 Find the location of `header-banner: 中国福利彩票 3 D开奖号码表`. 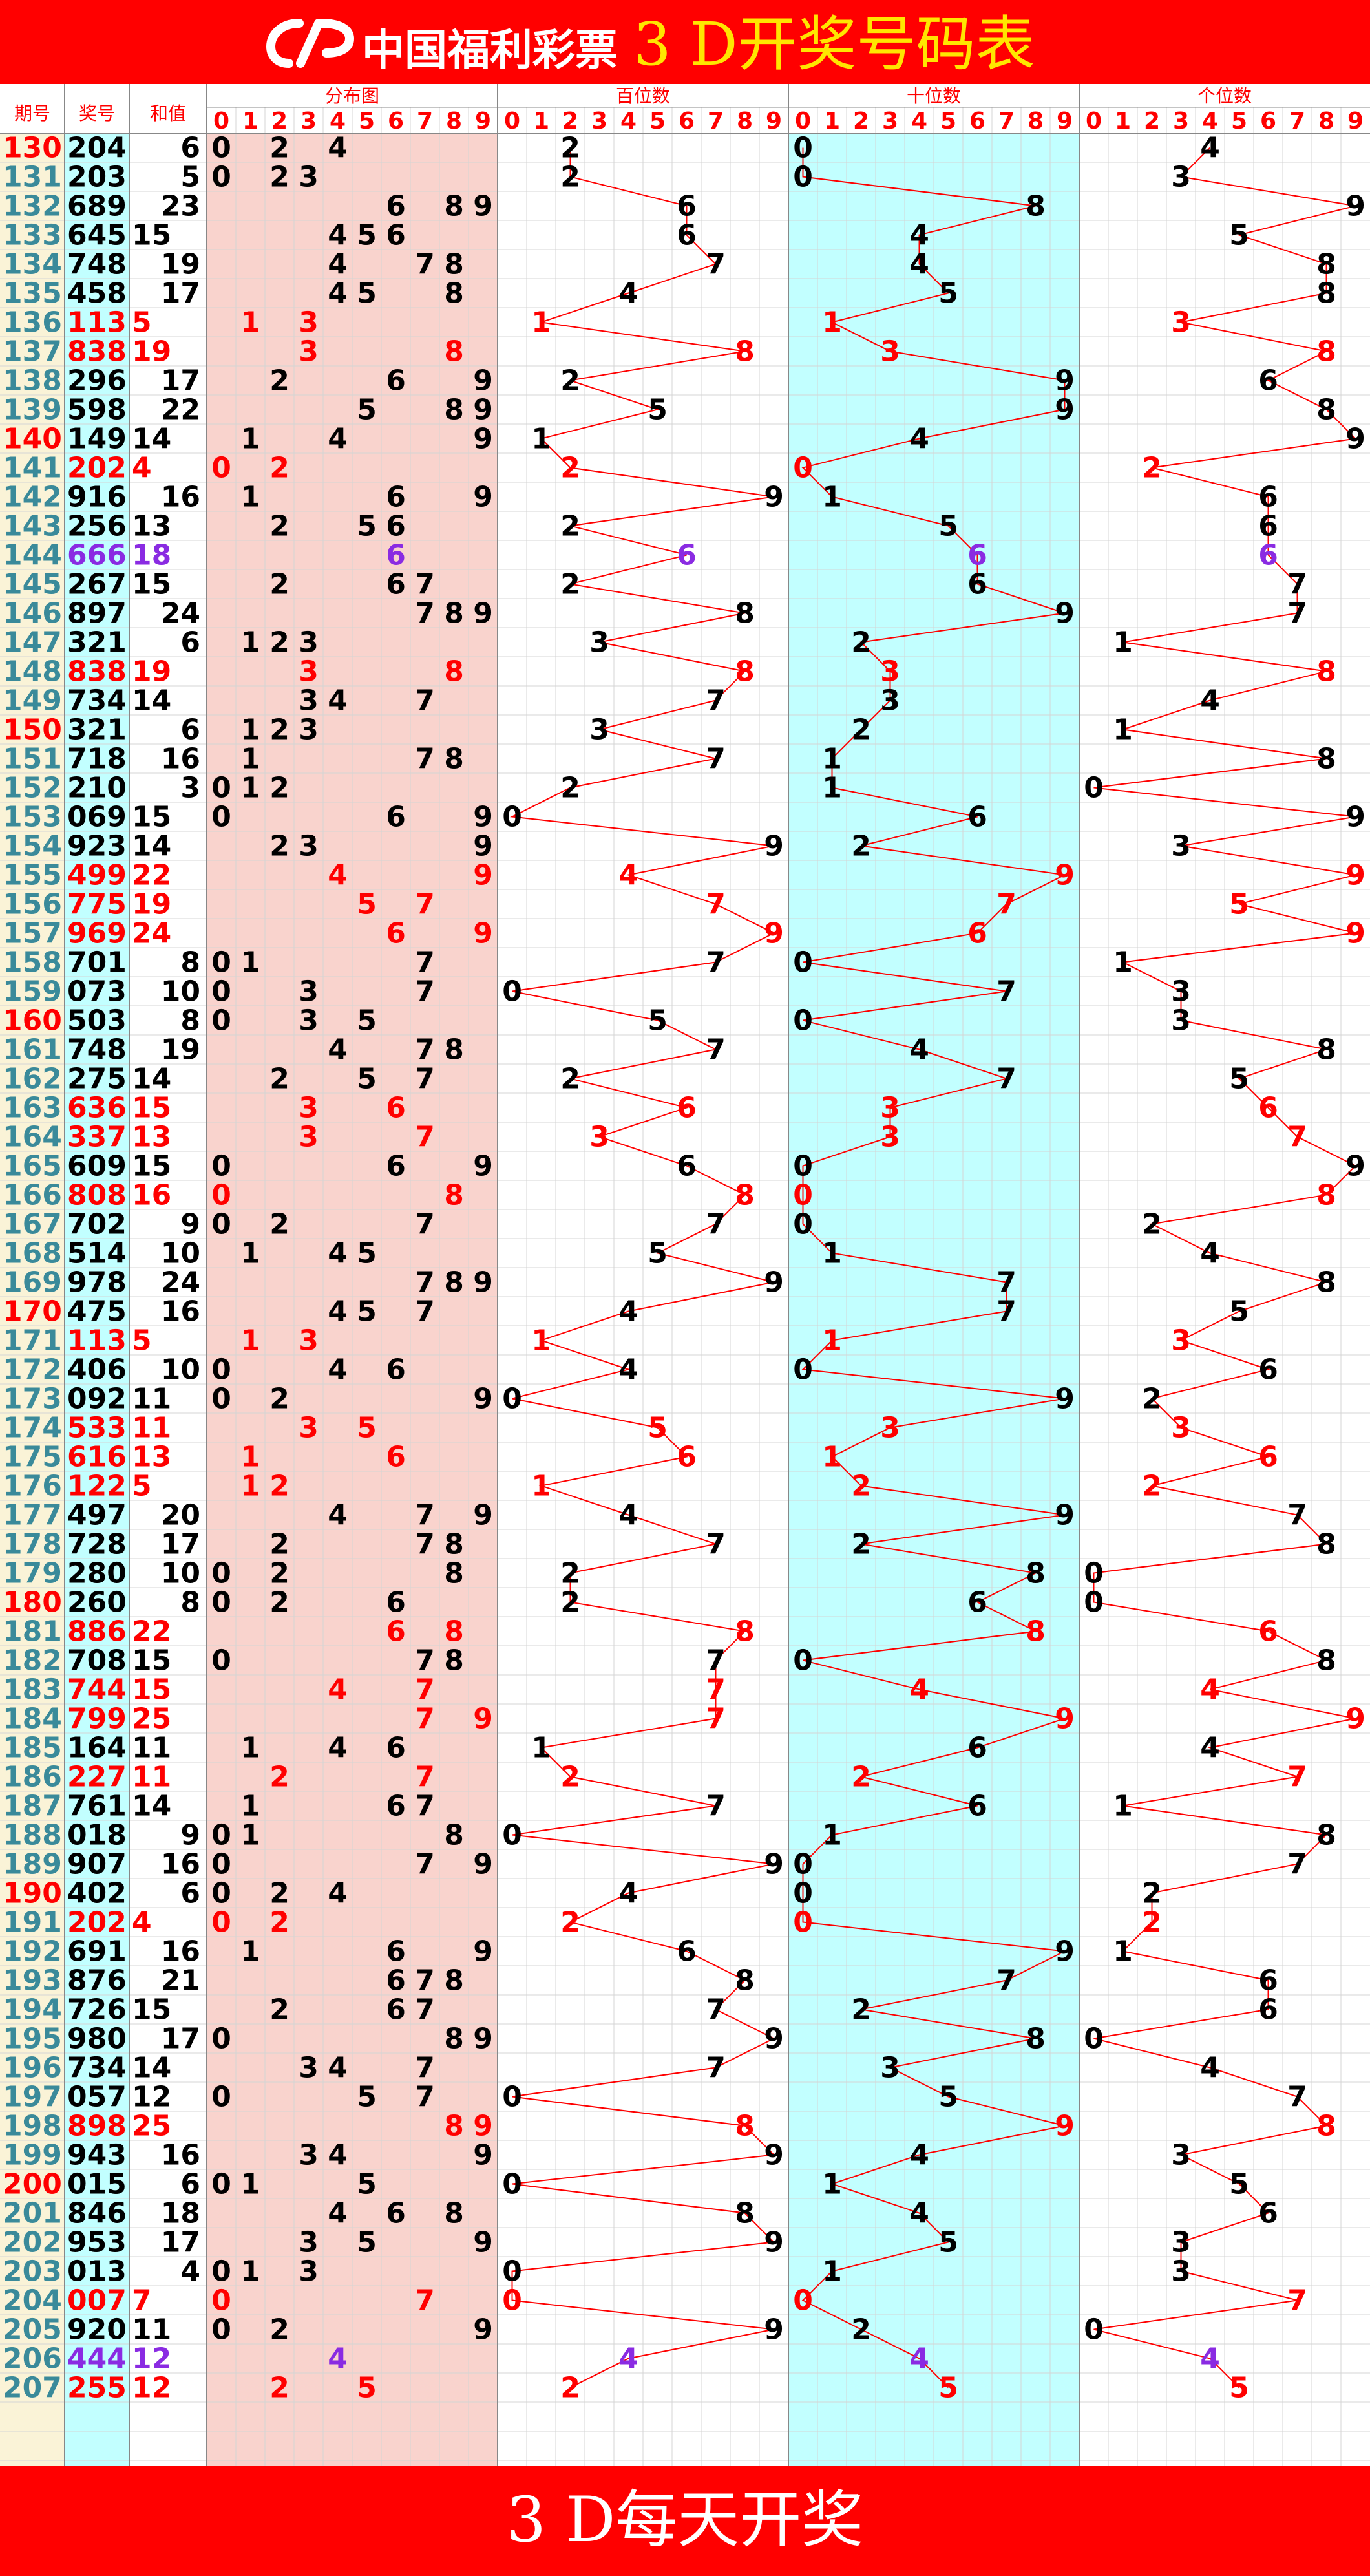

header-banner: 中国福利彩票 3 D开奖号码表 is located at coordinates (685, 42).